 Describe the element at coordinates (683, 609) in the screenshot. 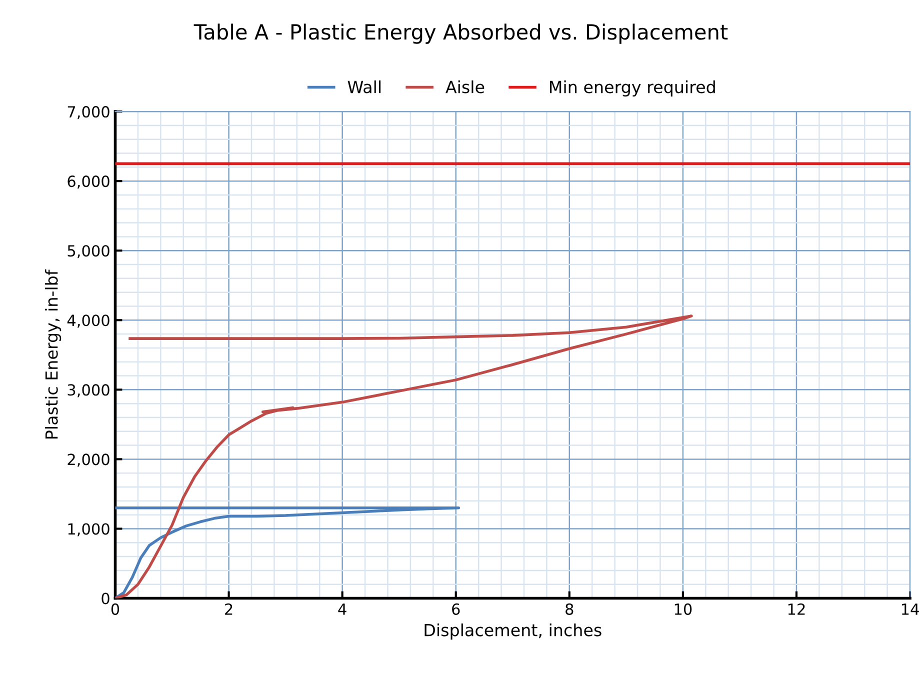

I see `x-tick-label: 10` at that location.